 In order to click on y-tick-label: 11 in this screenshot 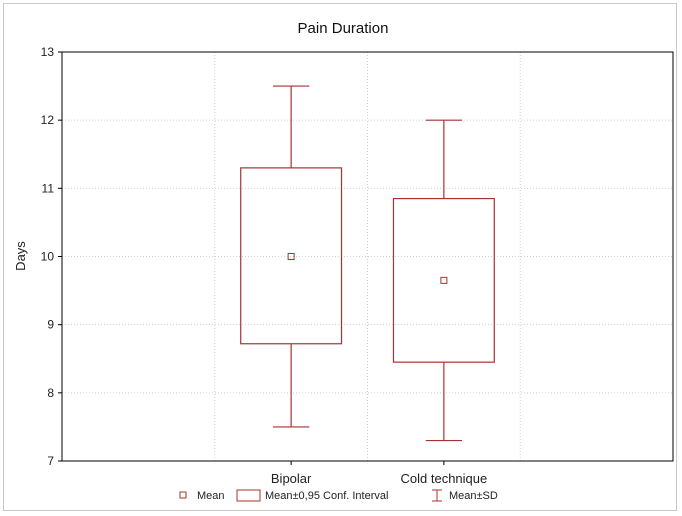, I will do `click(48, 188)`.